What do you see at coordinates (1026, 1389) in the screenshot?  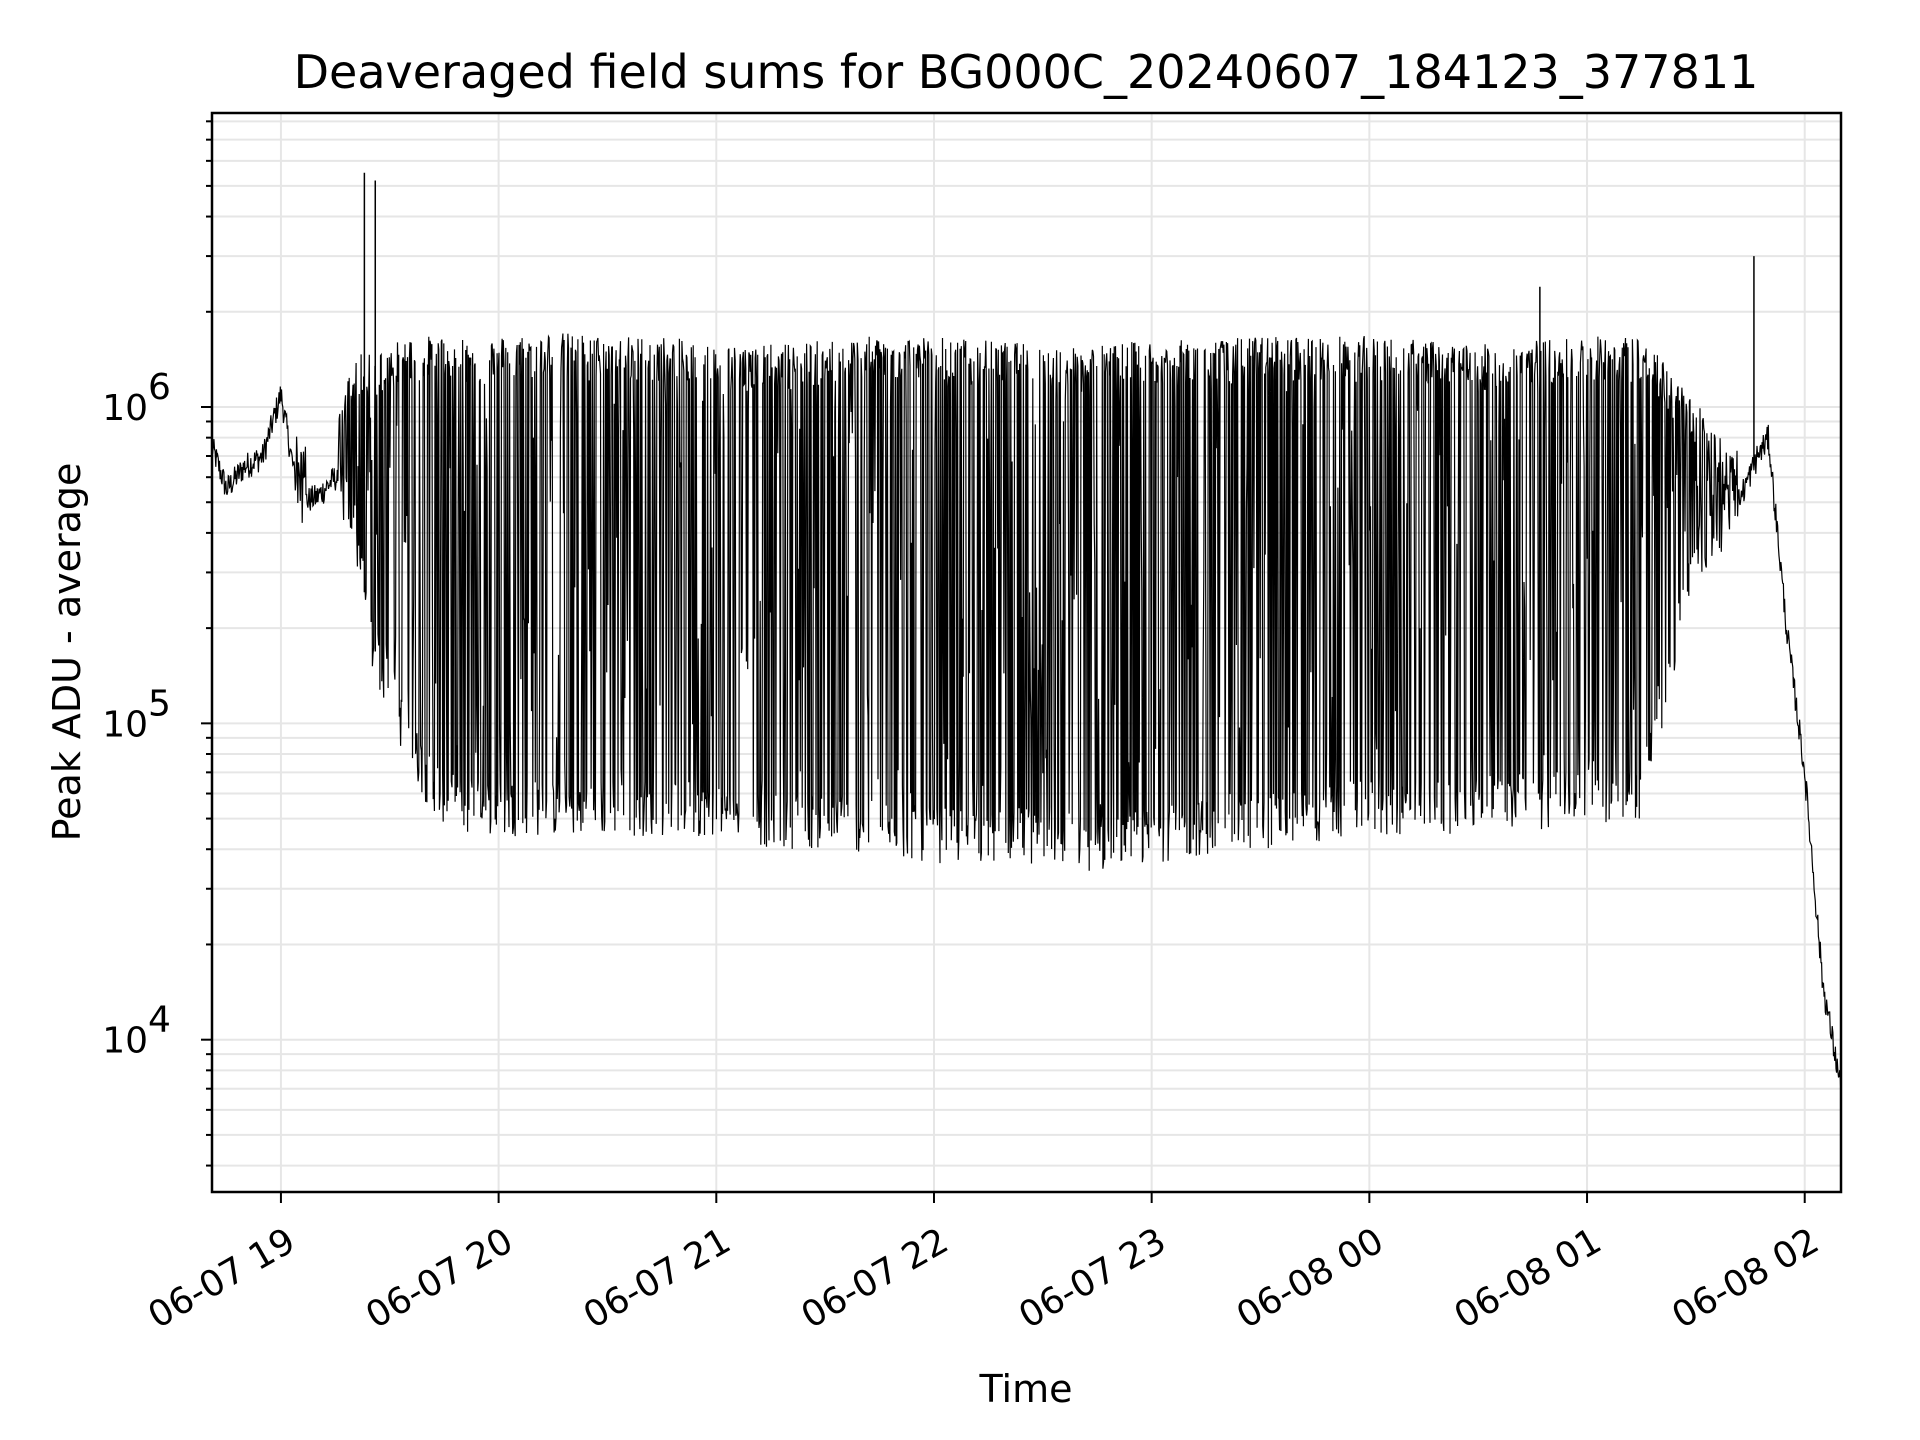 I see `x-axis-label: Time` at bounding box center [1026, 1389].